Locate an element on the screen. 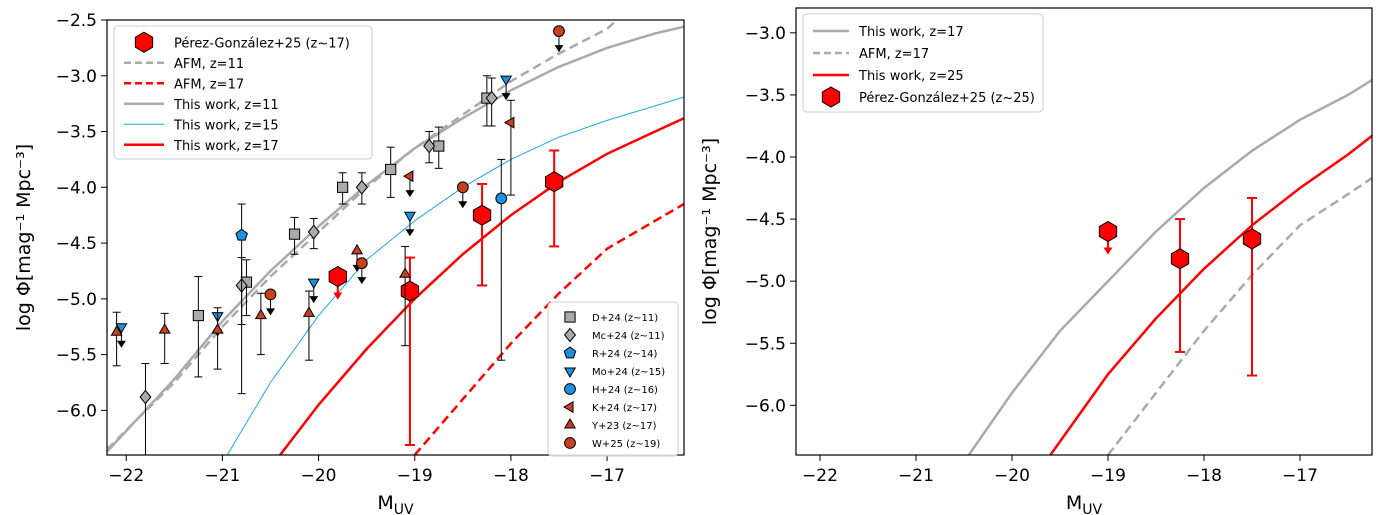 This screenshot has width=1384, height=515. legend-label-this-work-z-11: This work, z=11 is located at coordinates (226, 105).